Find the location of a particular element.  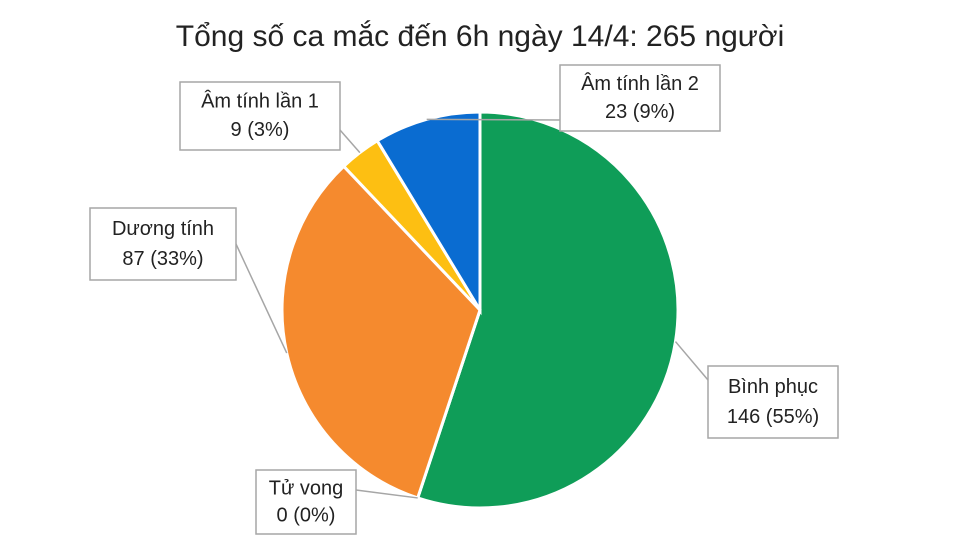

slice-value-label: 9 (3%) is located at coordinates (260, 130).